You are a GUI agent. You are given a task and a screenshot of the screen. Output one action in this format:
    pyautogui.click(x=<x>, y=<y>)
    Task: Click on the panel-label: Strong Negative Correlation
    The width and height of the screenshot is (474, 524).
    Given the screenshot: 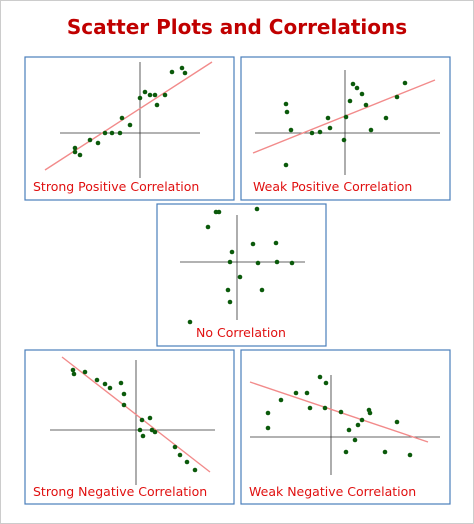 What is the action you would take?
    pyautogui.click(x=120, y=491)
    